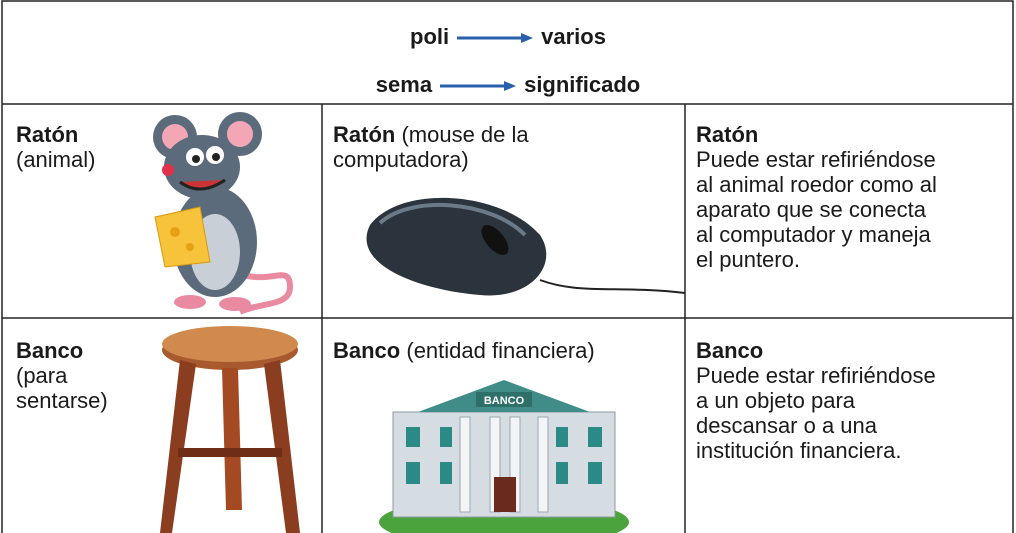 The height and width of the screenshot is (533, 1016). I want to click on cell: Banco (para sentarse), so click(62, 375).